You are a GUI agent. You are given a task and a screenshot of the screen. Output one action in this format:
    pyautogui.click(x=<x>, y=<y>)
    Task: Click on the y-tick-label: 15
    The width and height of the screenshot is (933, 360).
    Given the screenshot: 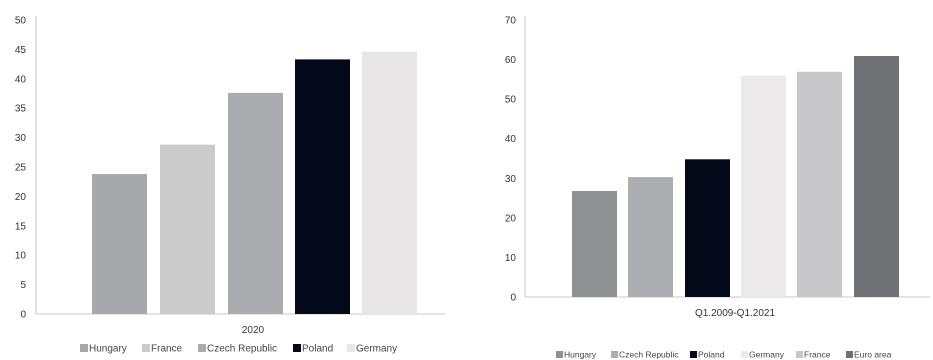 What is the action you would take?
    pyautogui.click(x=21, y=226)
    